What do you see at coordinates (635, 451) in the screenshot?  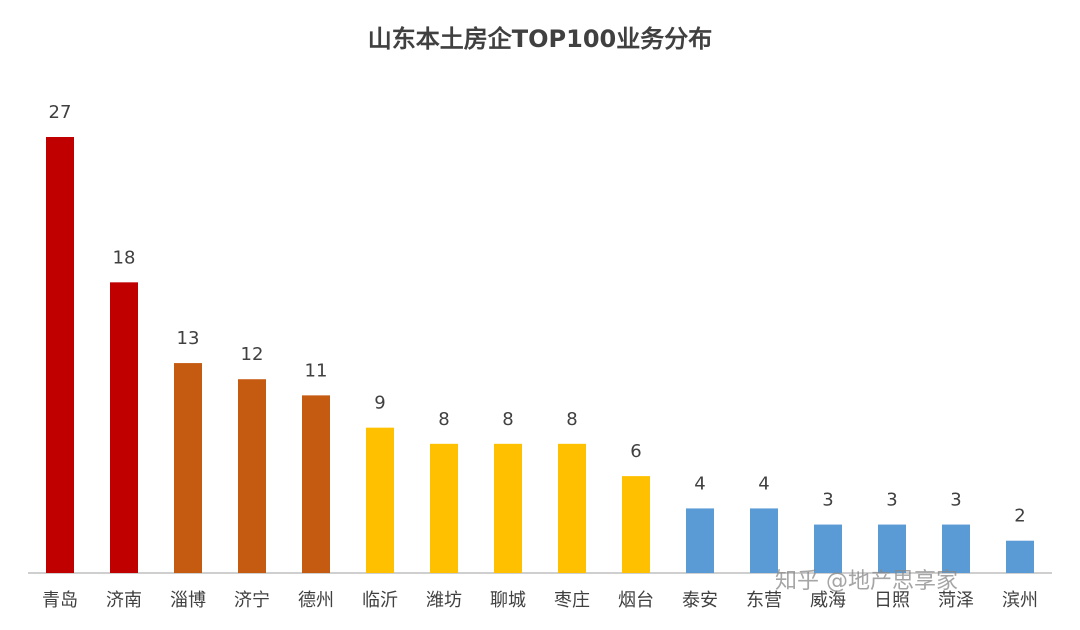 I see `value-label: 6` at bounding box center [635, 451].